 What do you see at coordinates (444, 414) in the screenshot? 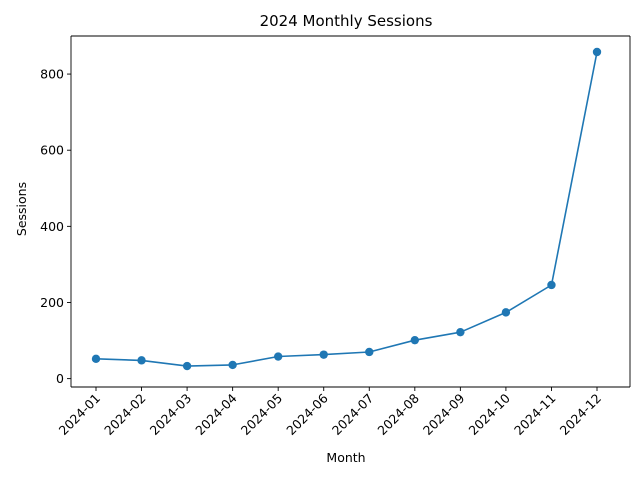
I see `x-tick-label: 2024-09` at bounding box center [444, 414].